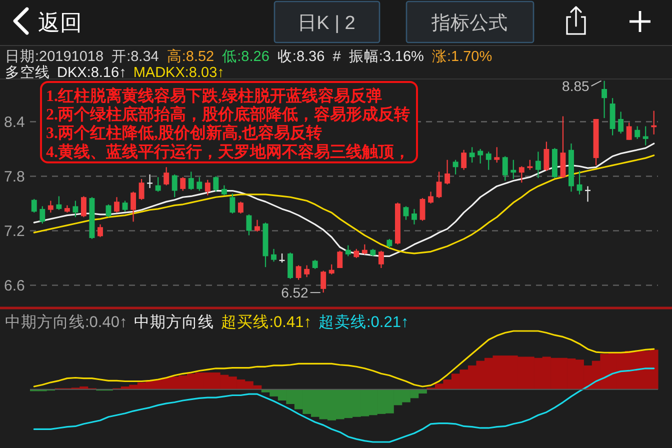  I want to click on text: 返回, so click(60, 22).